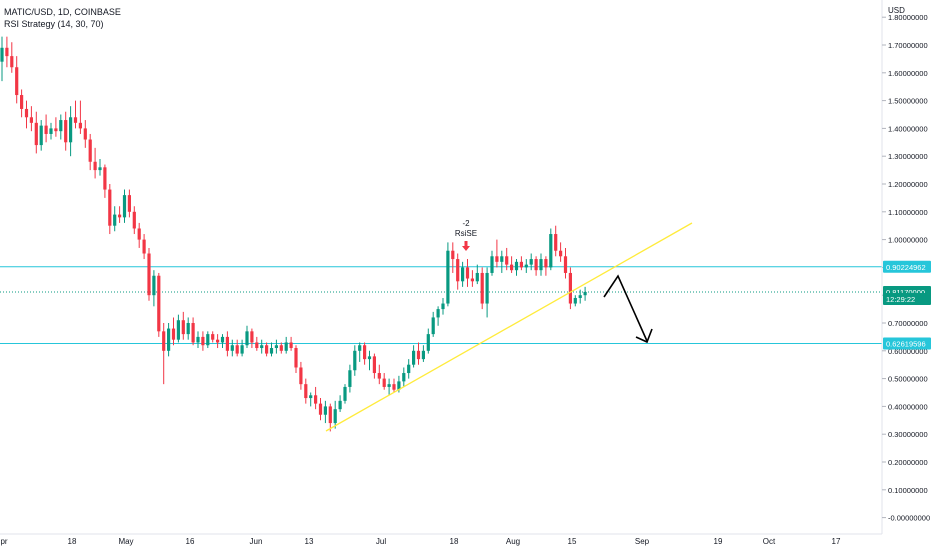  I want to click on time-tick-label: Aug, so click(513, 541).